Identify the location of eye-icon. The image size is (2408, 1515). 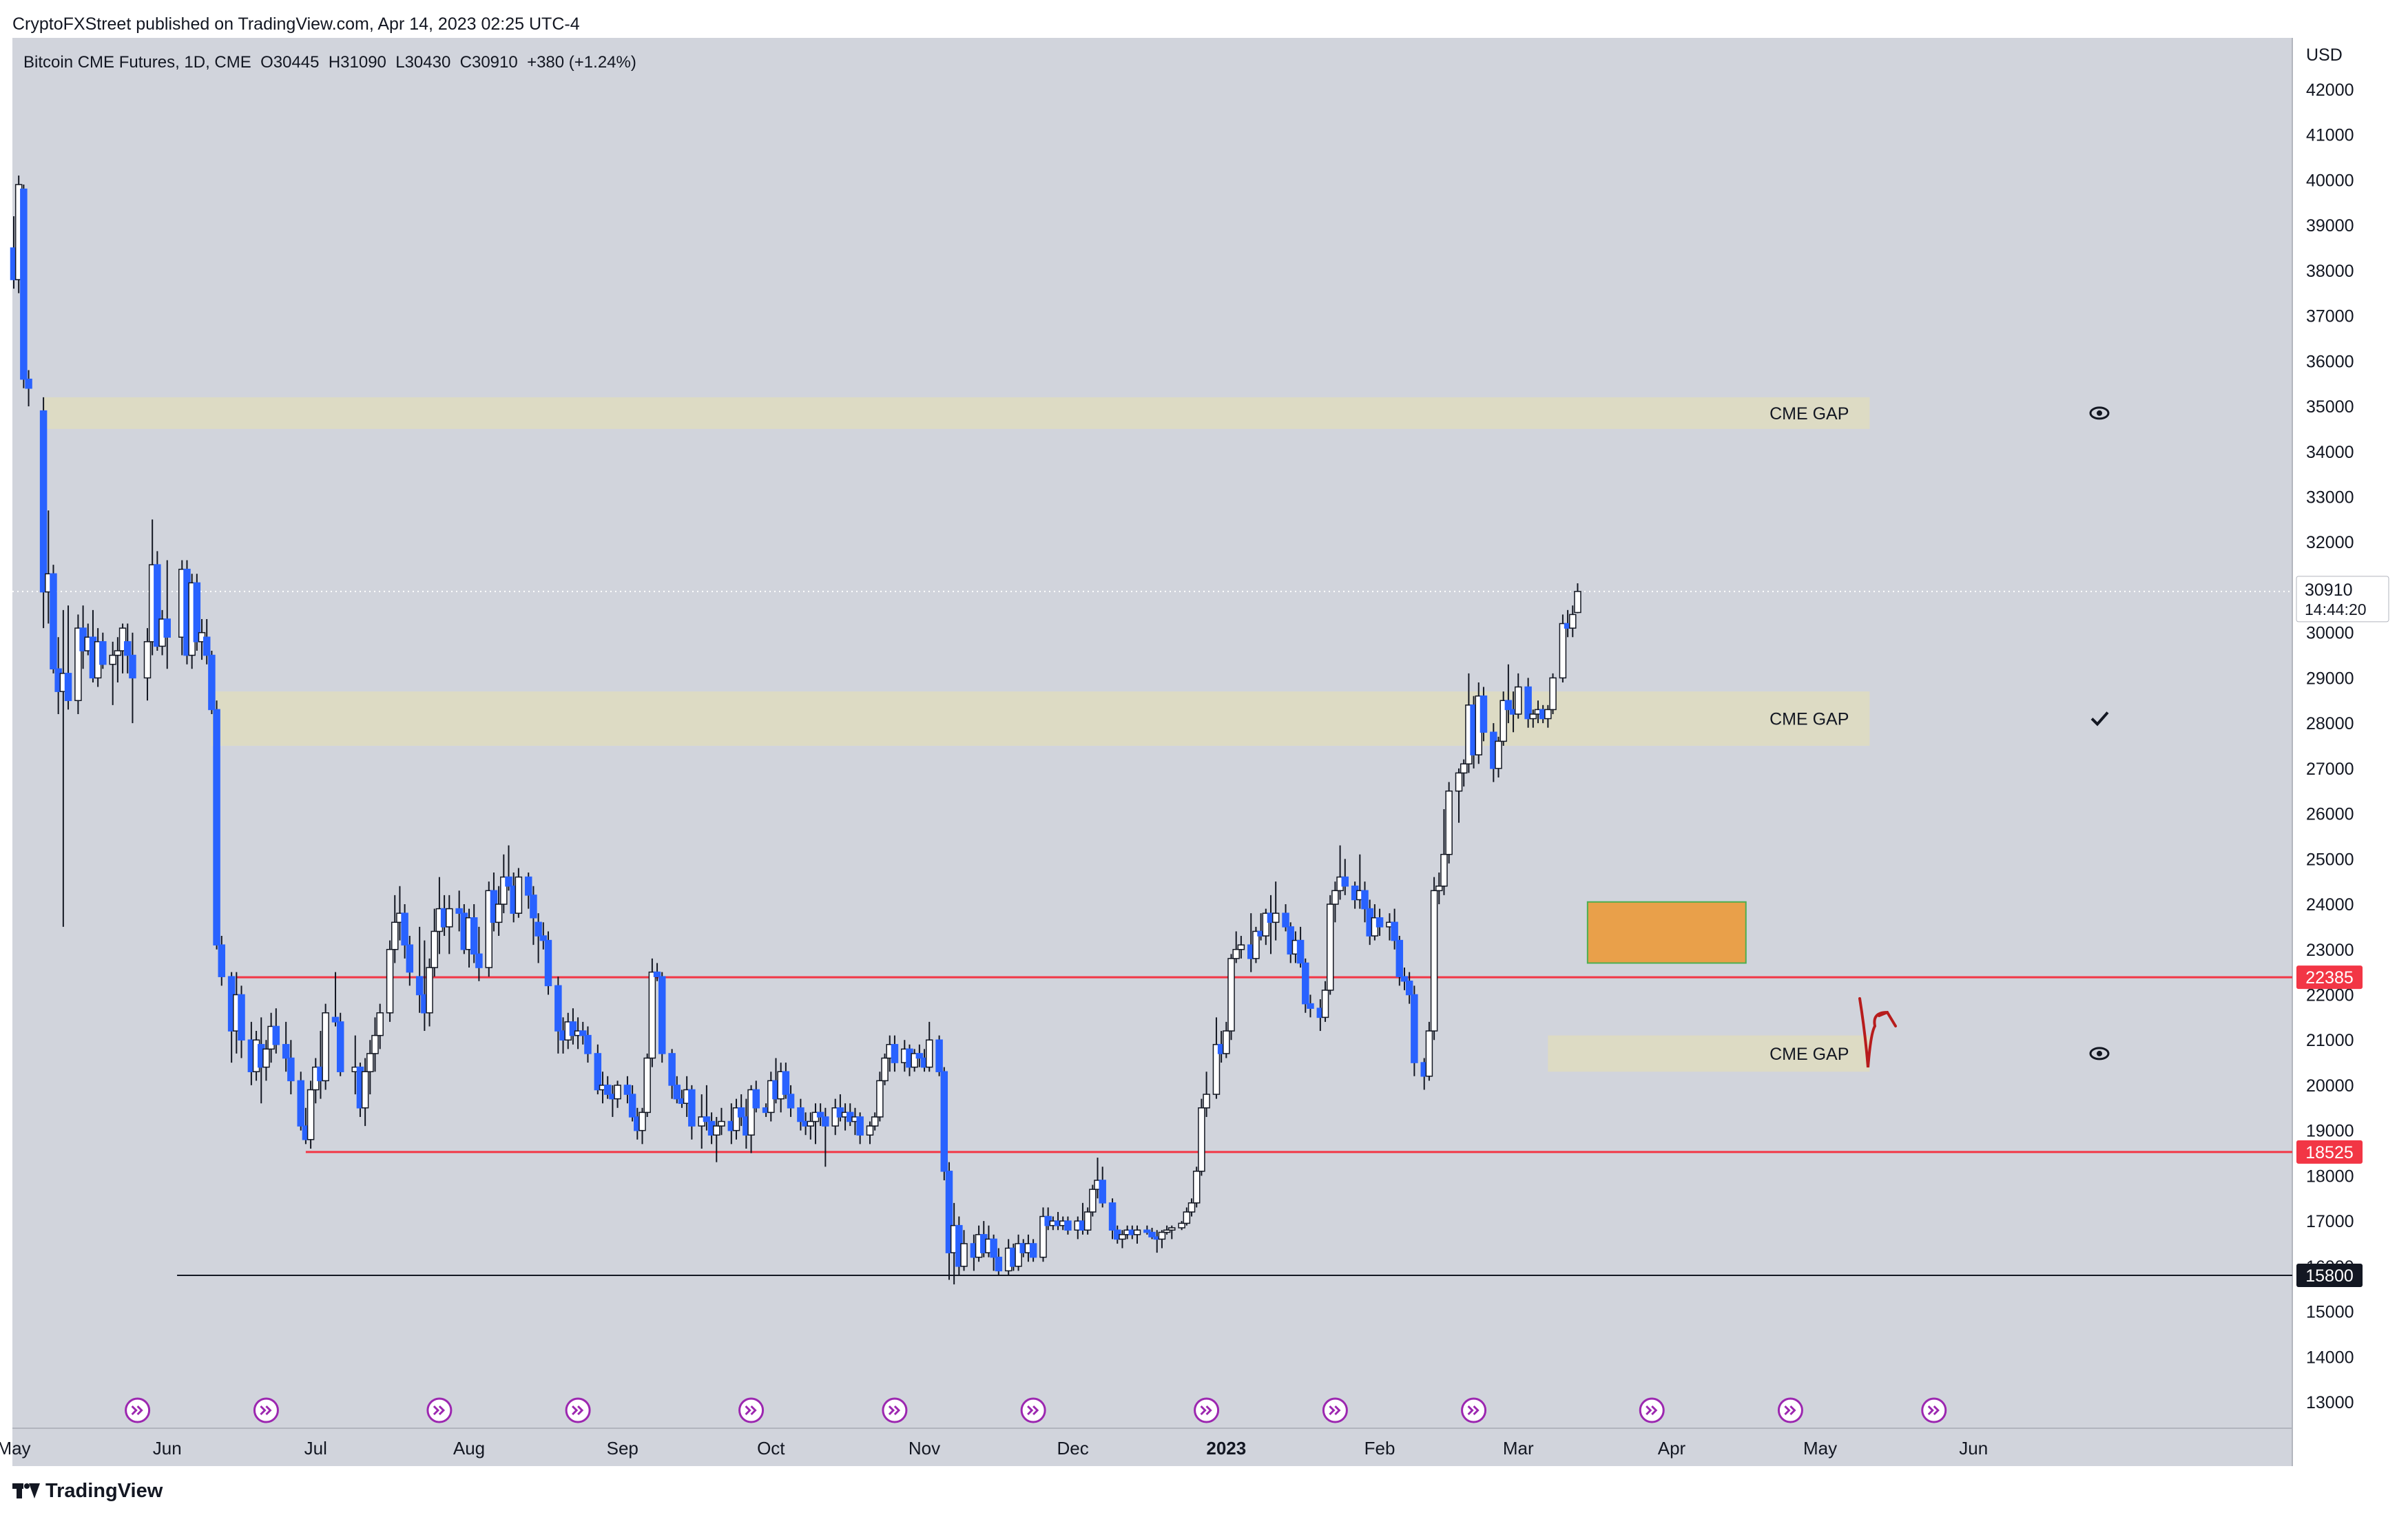
(2099, 1053).